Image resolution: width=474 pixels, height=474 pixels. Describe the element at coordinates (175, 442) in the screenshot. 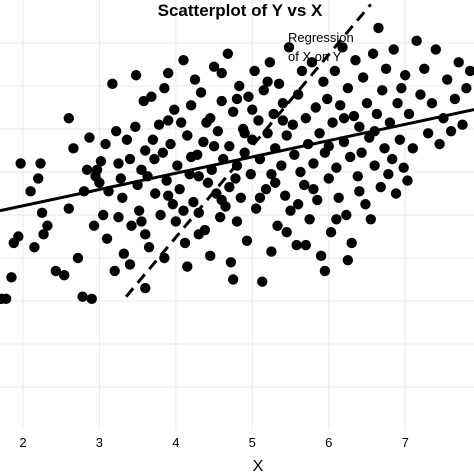

I see `x-tick-label: 4` at that location.